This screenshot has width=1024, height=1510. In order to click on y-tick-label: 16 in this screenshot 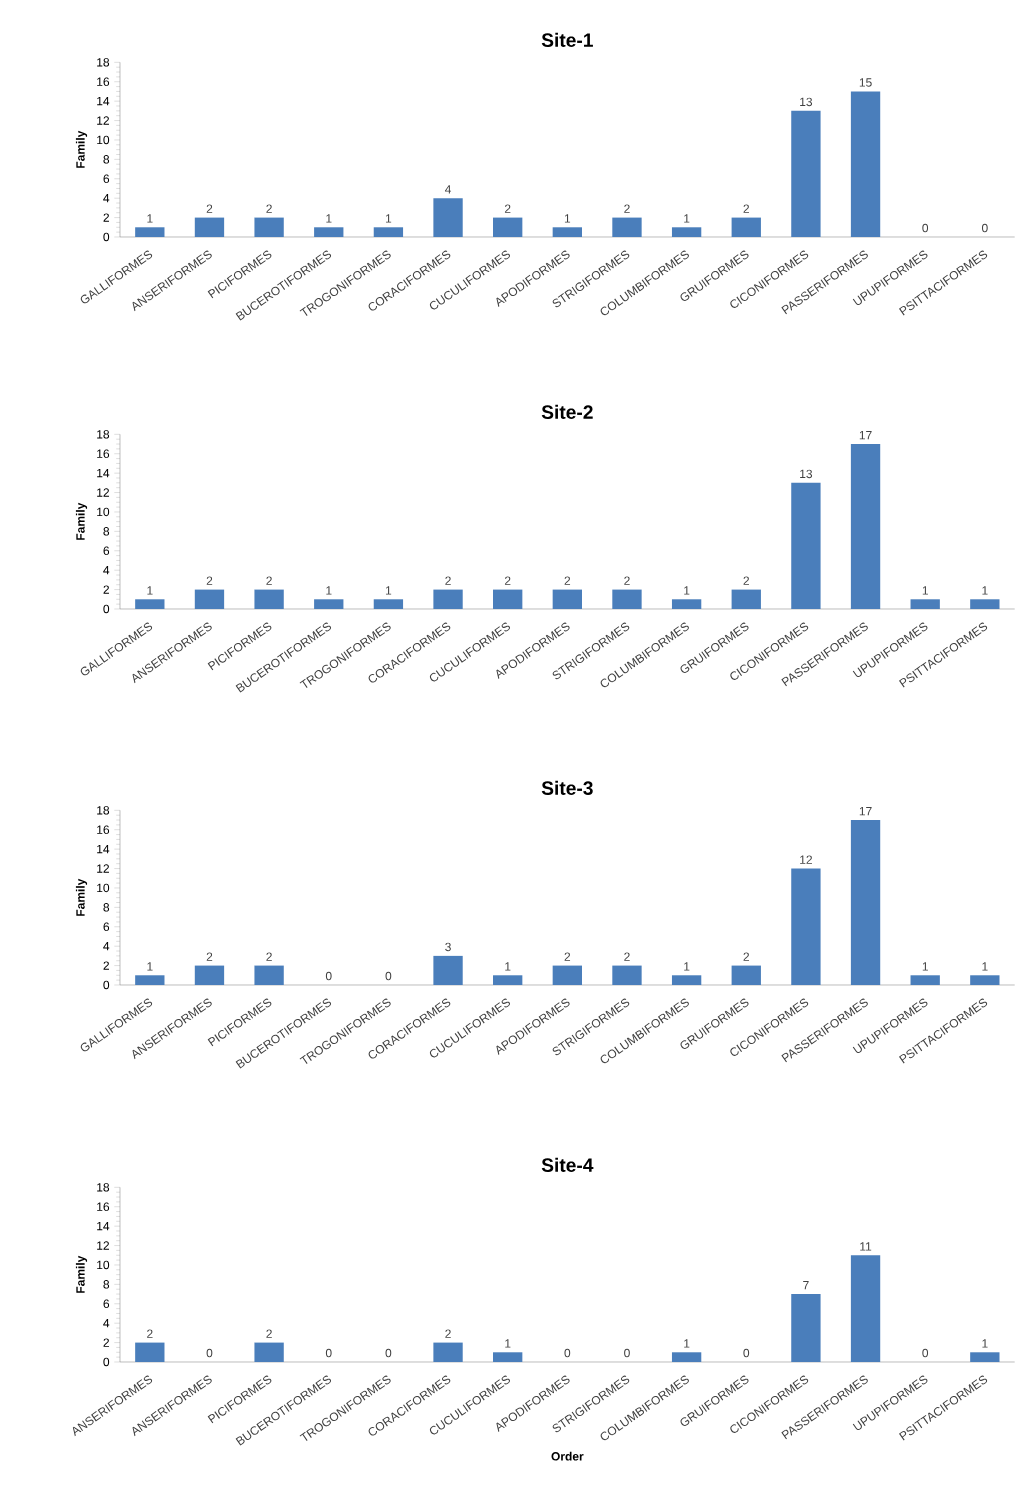, I will do `click(103, 453)`.